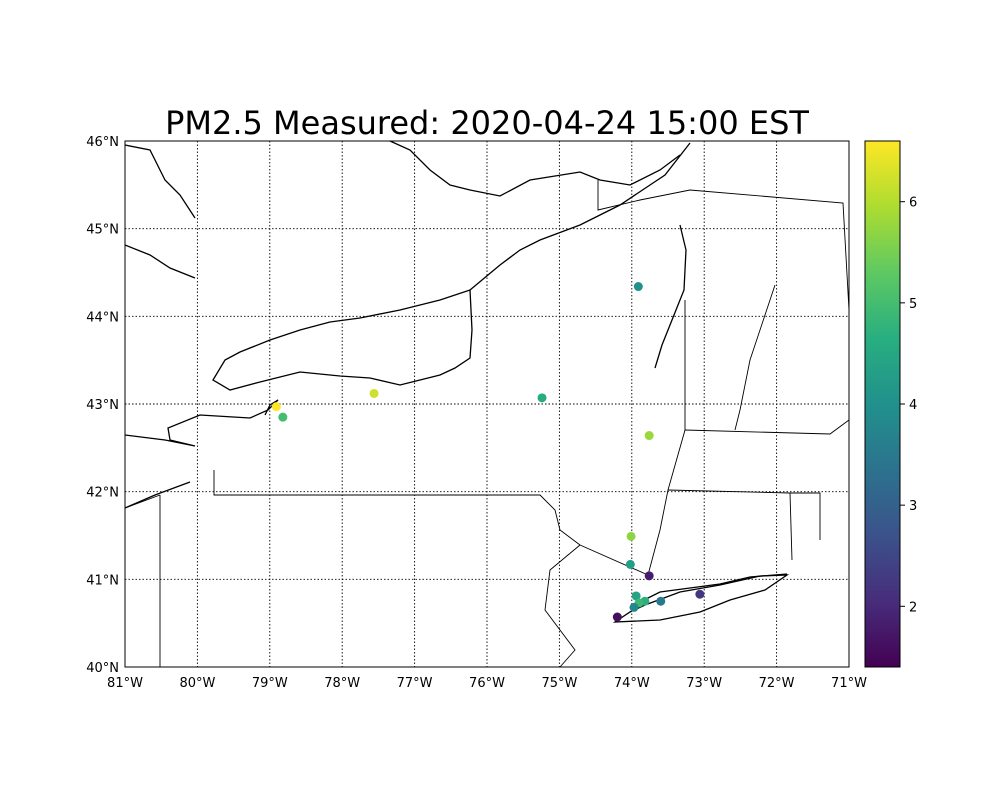  What do you see at coordinates (125, 683) in the screenshot?
I see `x-tick-label: 81°W` at bounding box center [125, 683].